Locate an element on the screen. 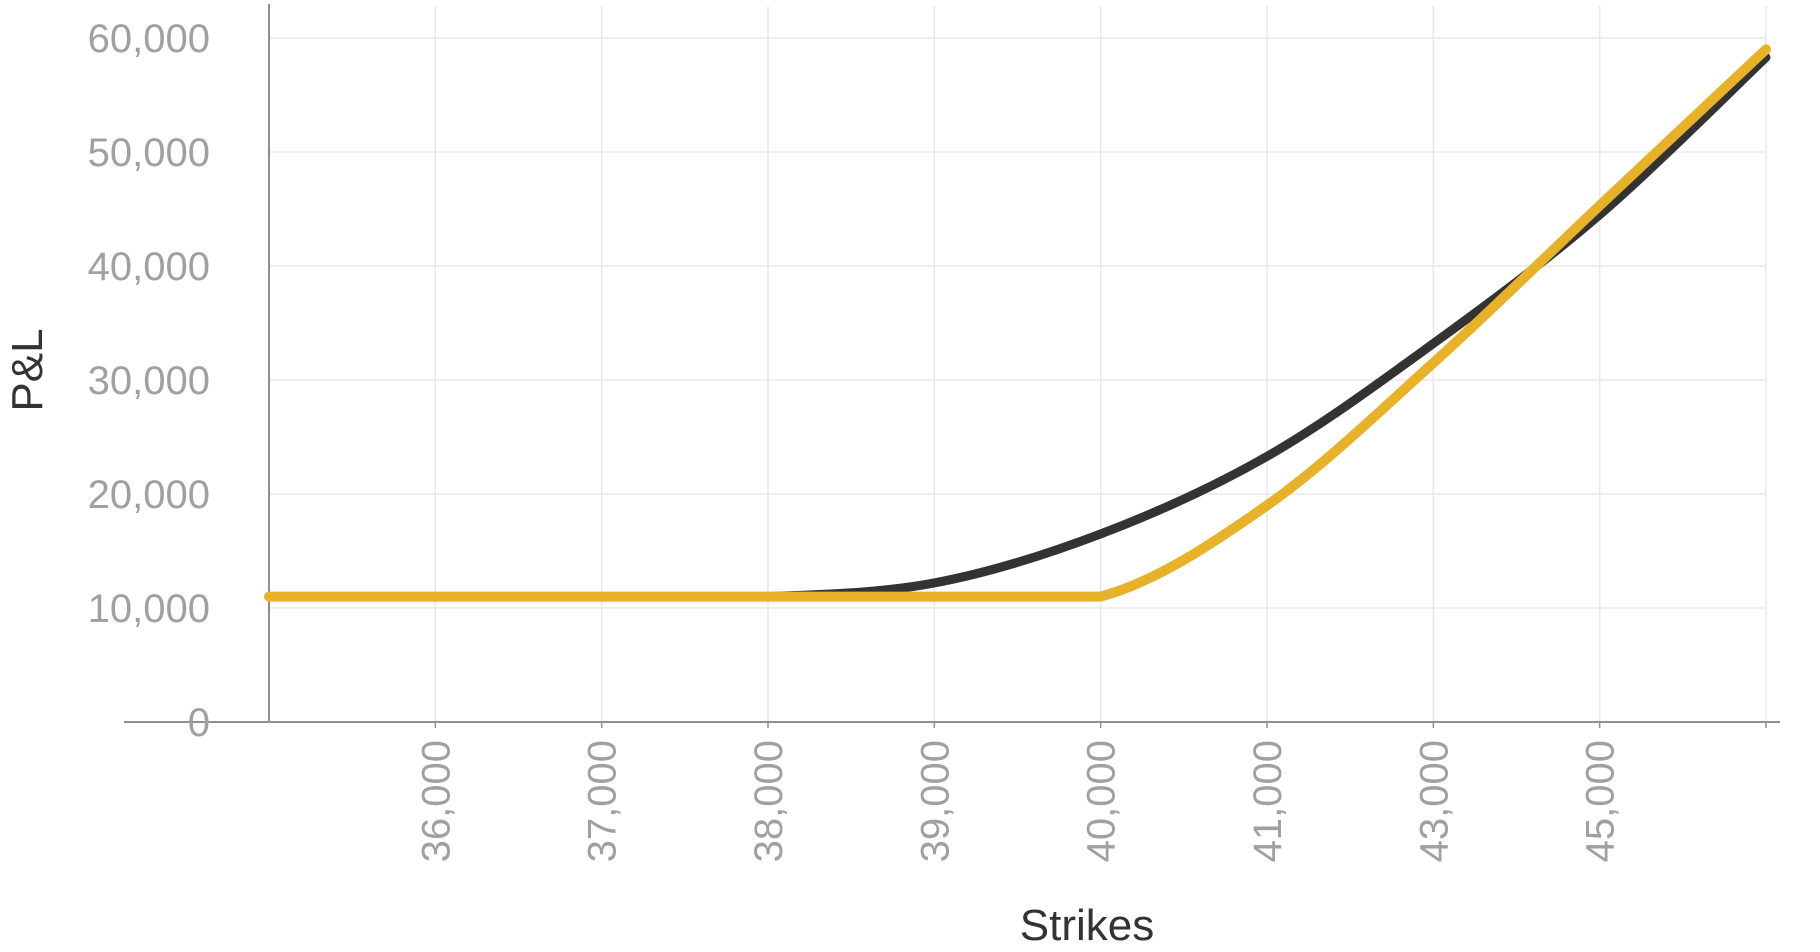 The width and height of the screenshot is (1820, 952). x-tick-label: 37,000 is located at coordinates (603, 801).